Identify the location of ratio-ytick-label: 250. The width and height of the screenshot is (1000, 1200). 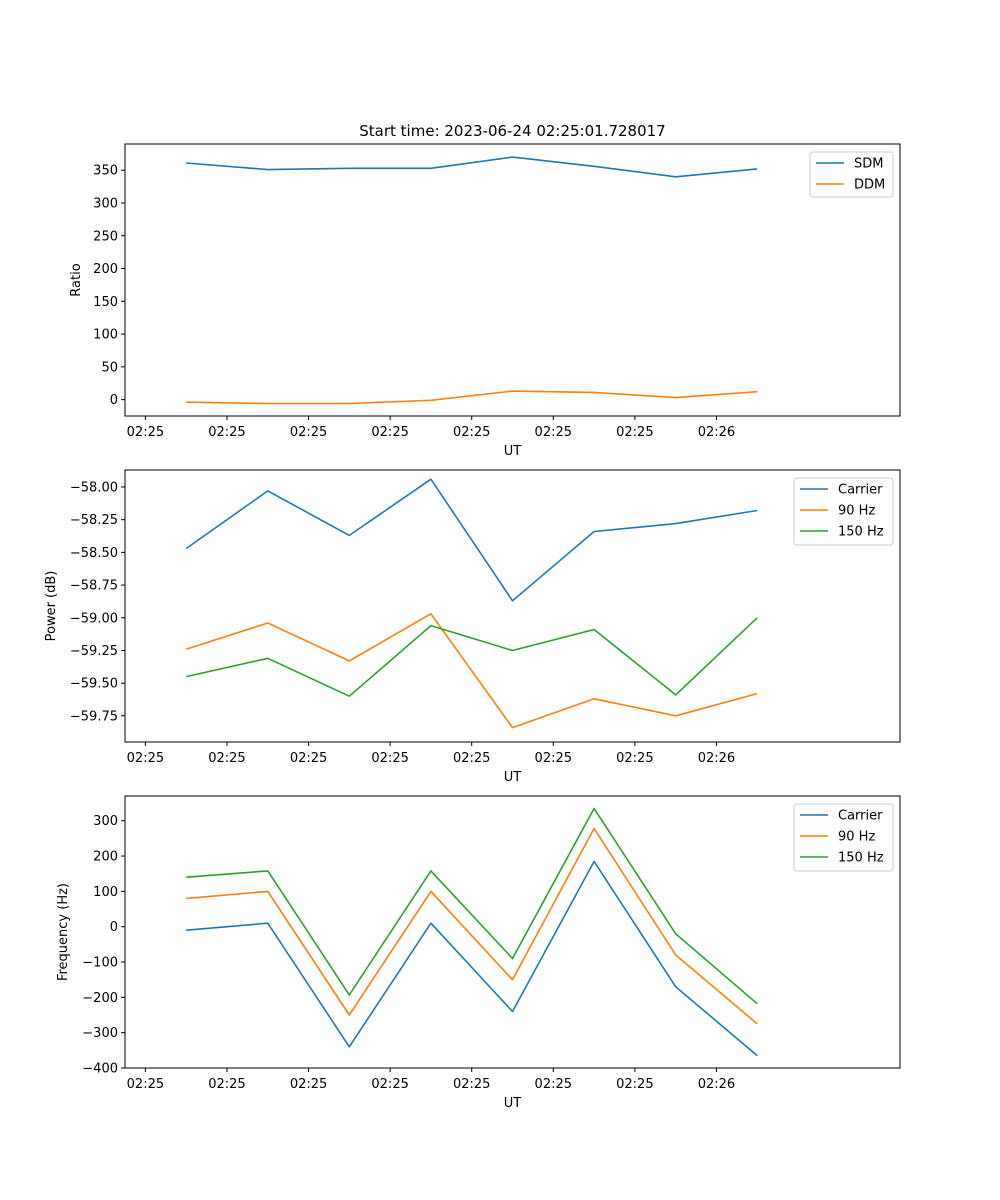
(105, 236).